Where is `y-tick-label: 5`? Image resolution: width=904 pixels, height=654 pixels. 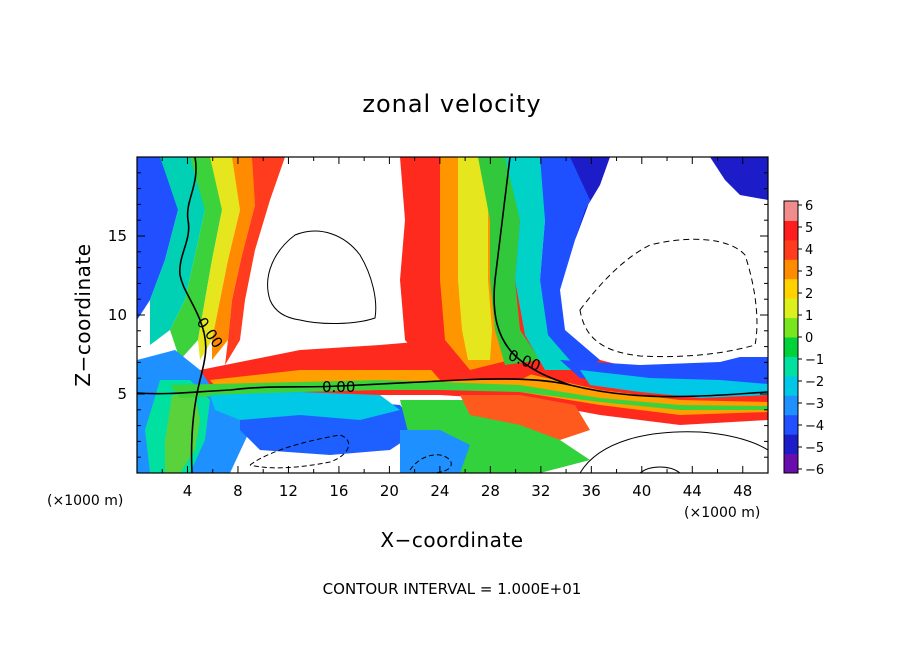
y-tick-label: 5 is located at coordinates (122, 394).